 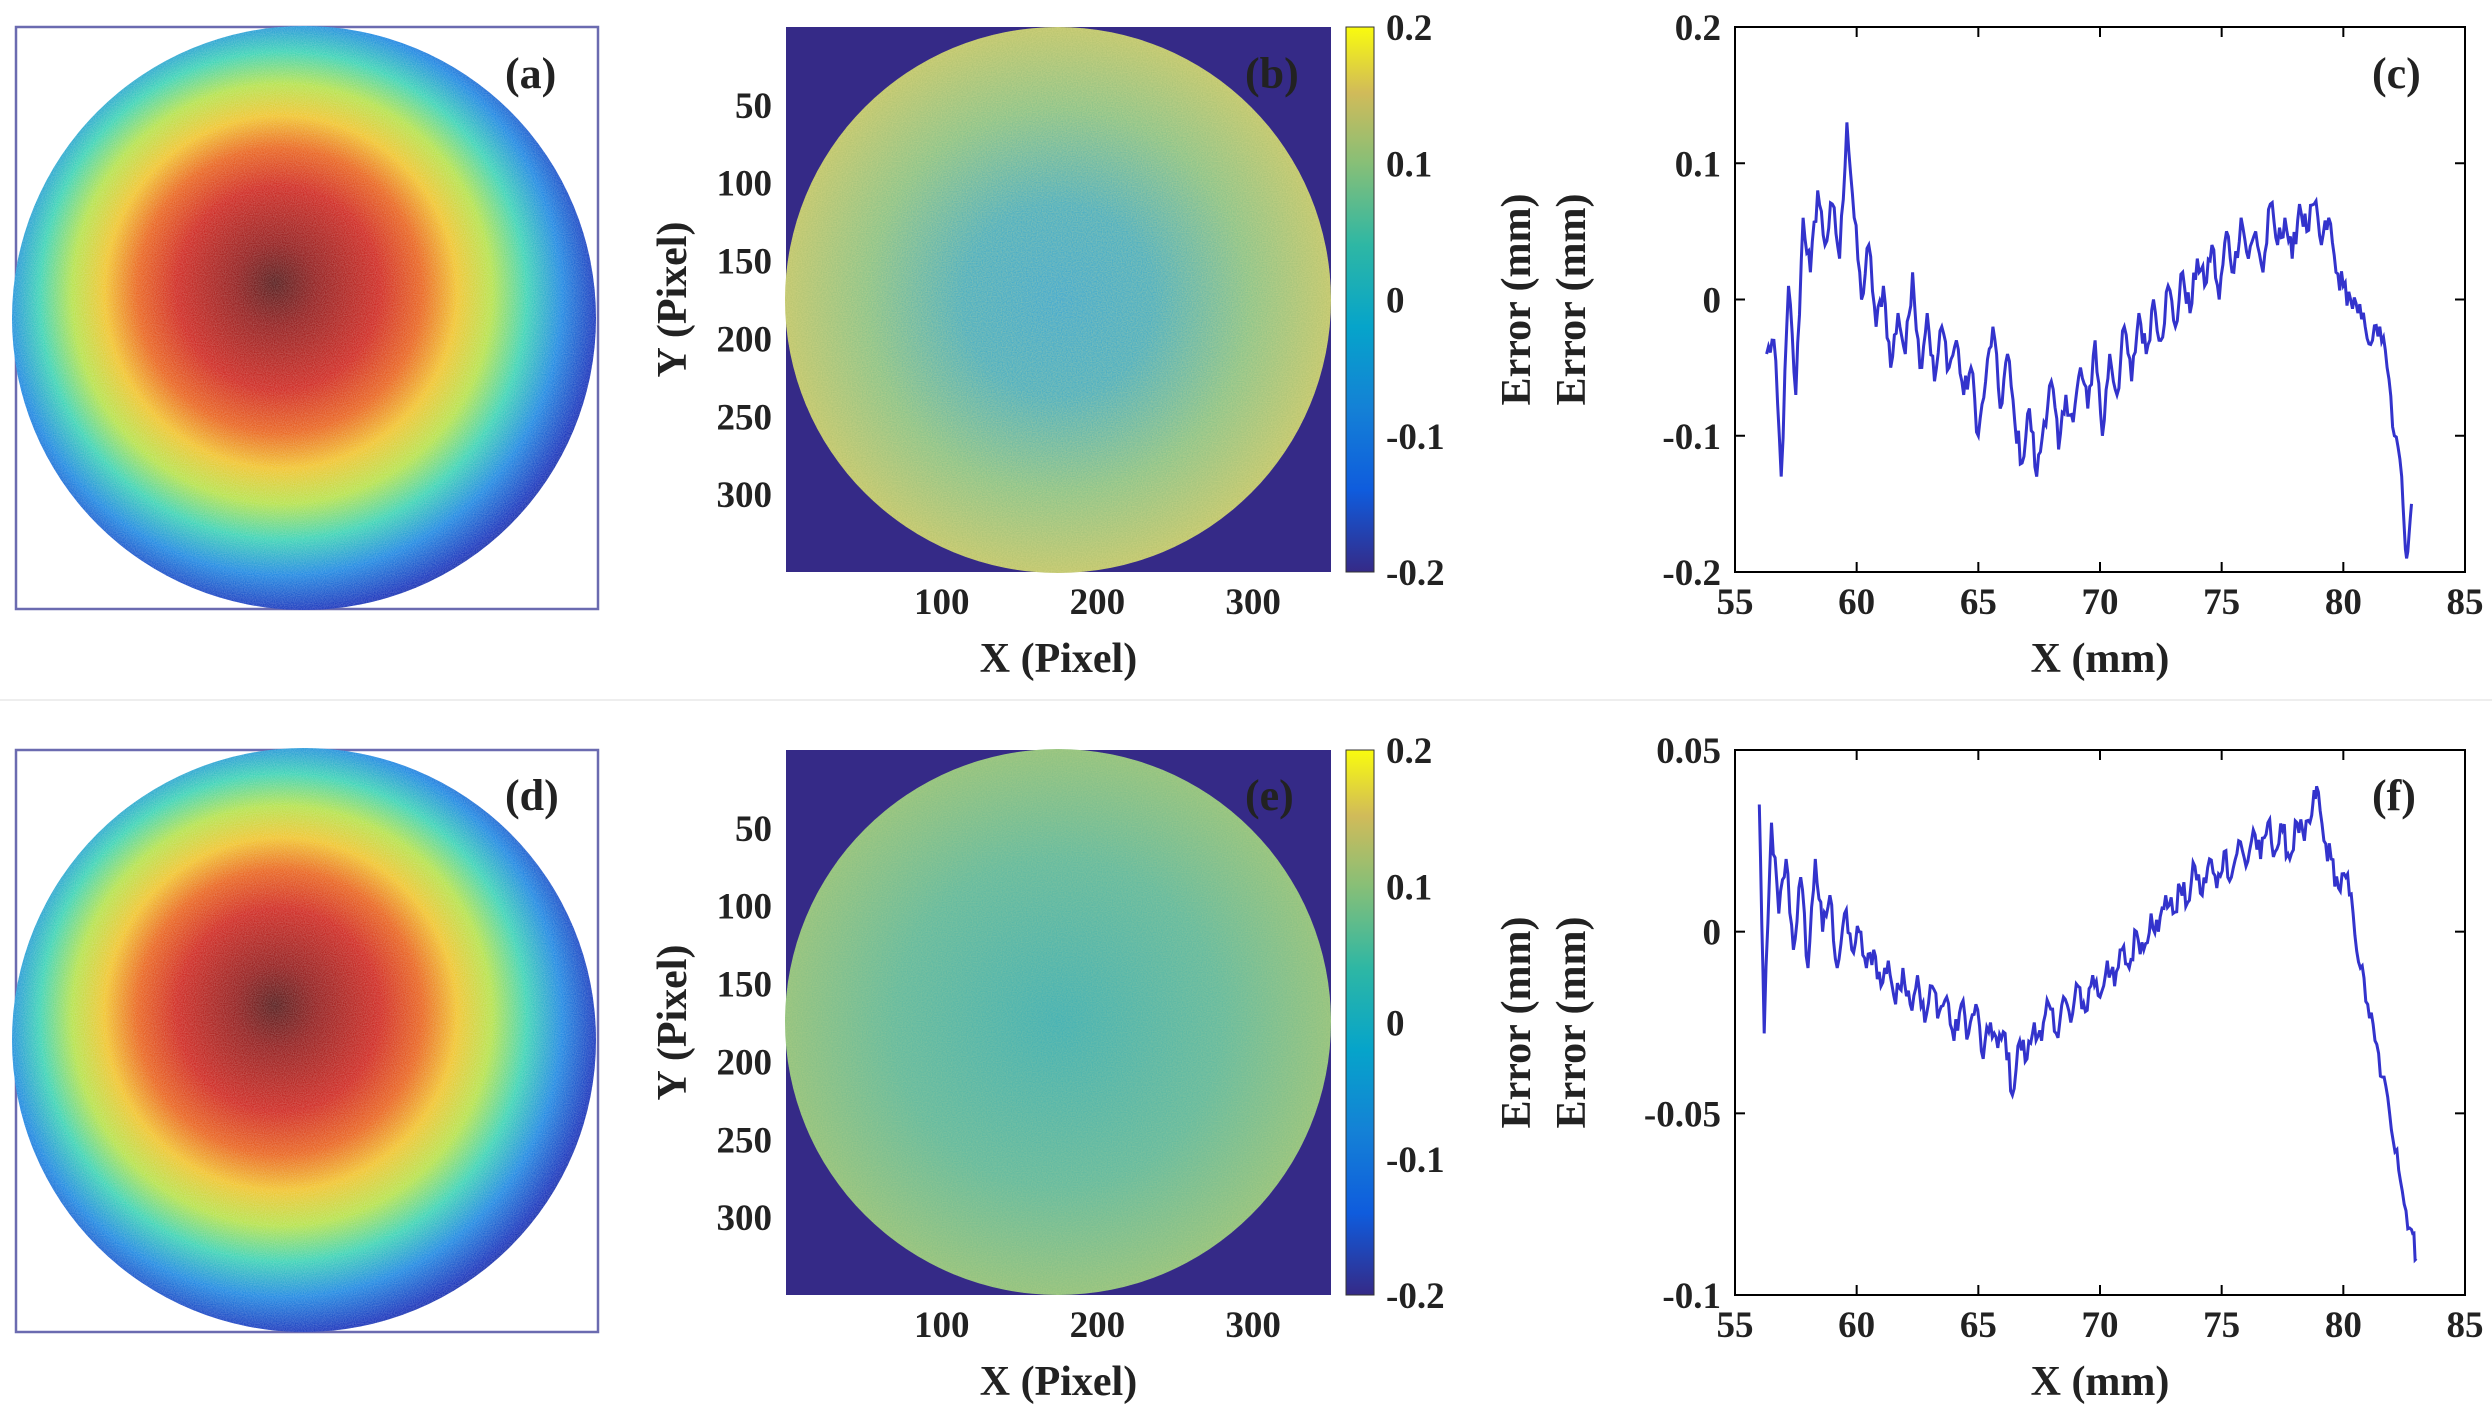 I want to click on y-tick-label: -0.2, so click(x=1691, y=573).